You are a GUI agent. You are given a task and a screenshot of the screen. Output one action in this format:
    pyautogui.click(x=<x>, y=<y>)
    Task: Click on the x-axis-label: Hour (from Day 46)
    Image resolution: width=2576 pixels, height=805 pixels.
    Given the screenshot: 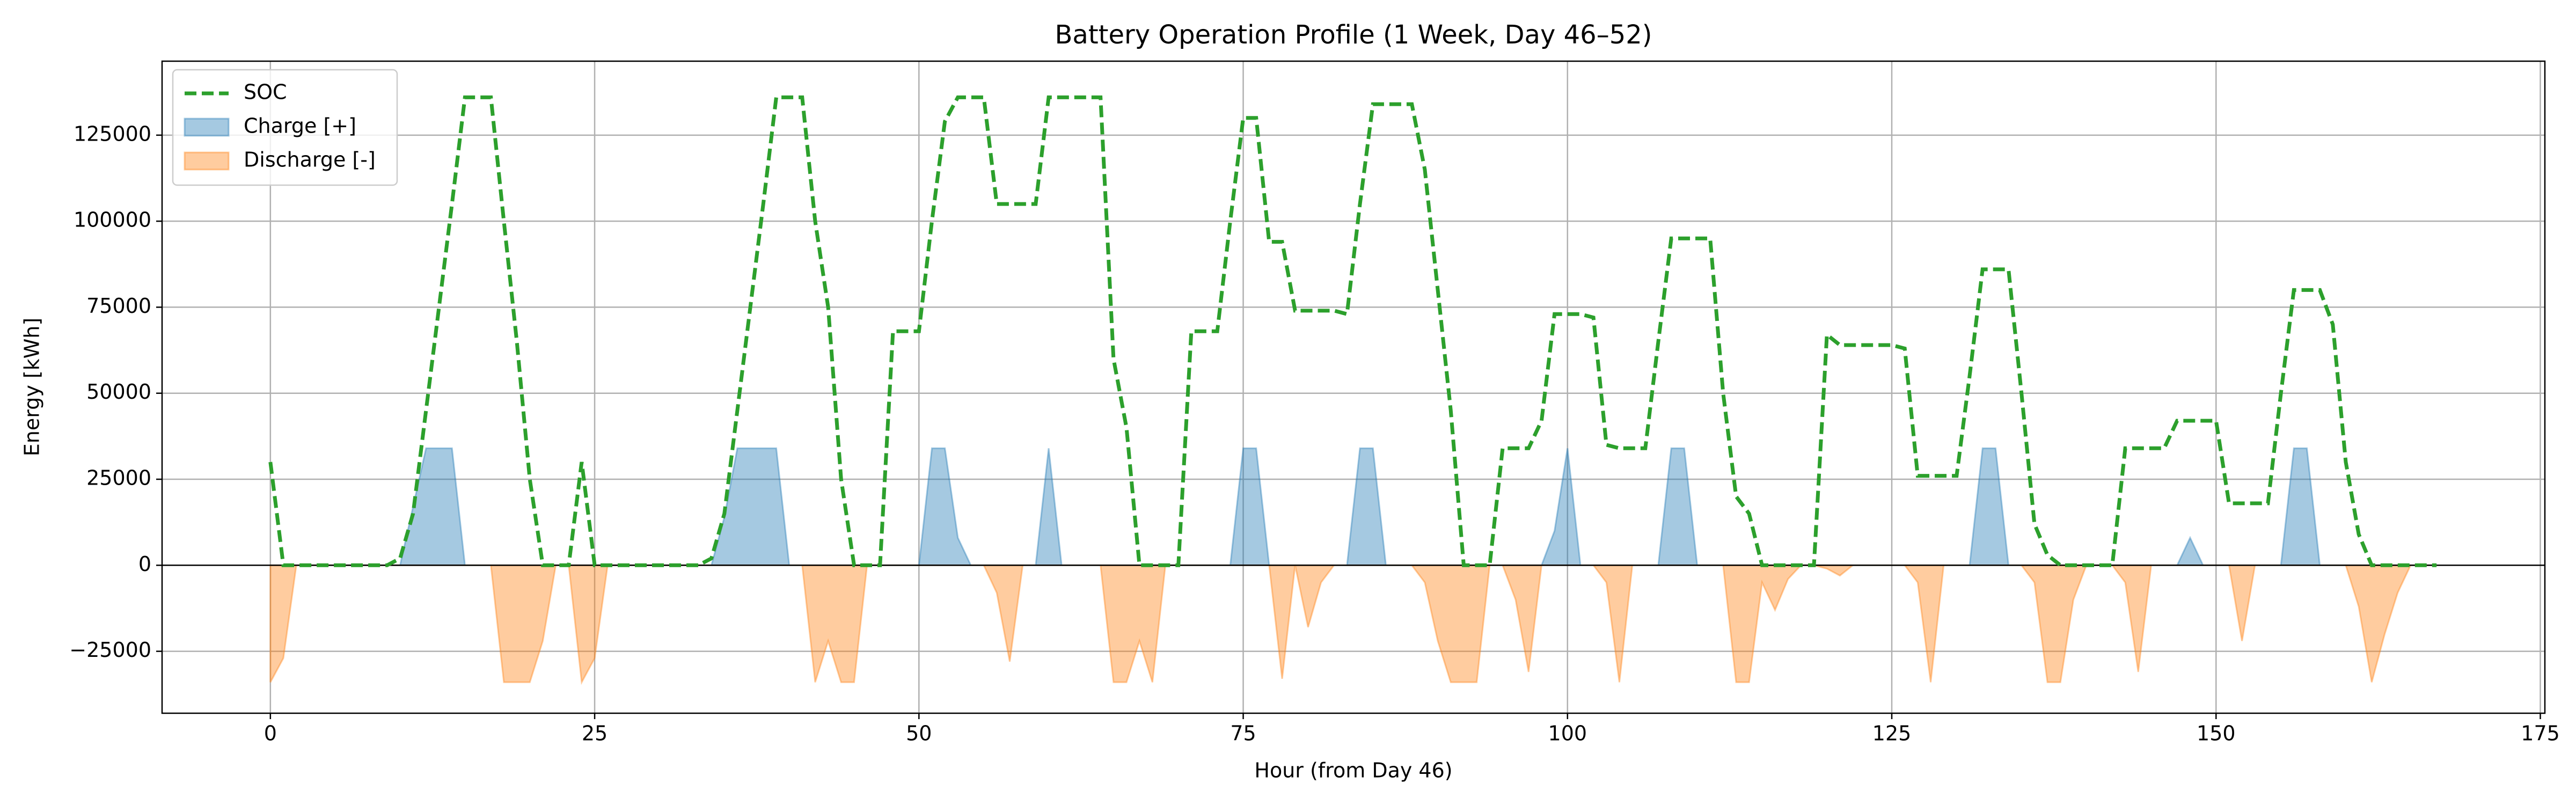 What is the action you would take?
    pyautogui.click(x=1353, y=770)
    